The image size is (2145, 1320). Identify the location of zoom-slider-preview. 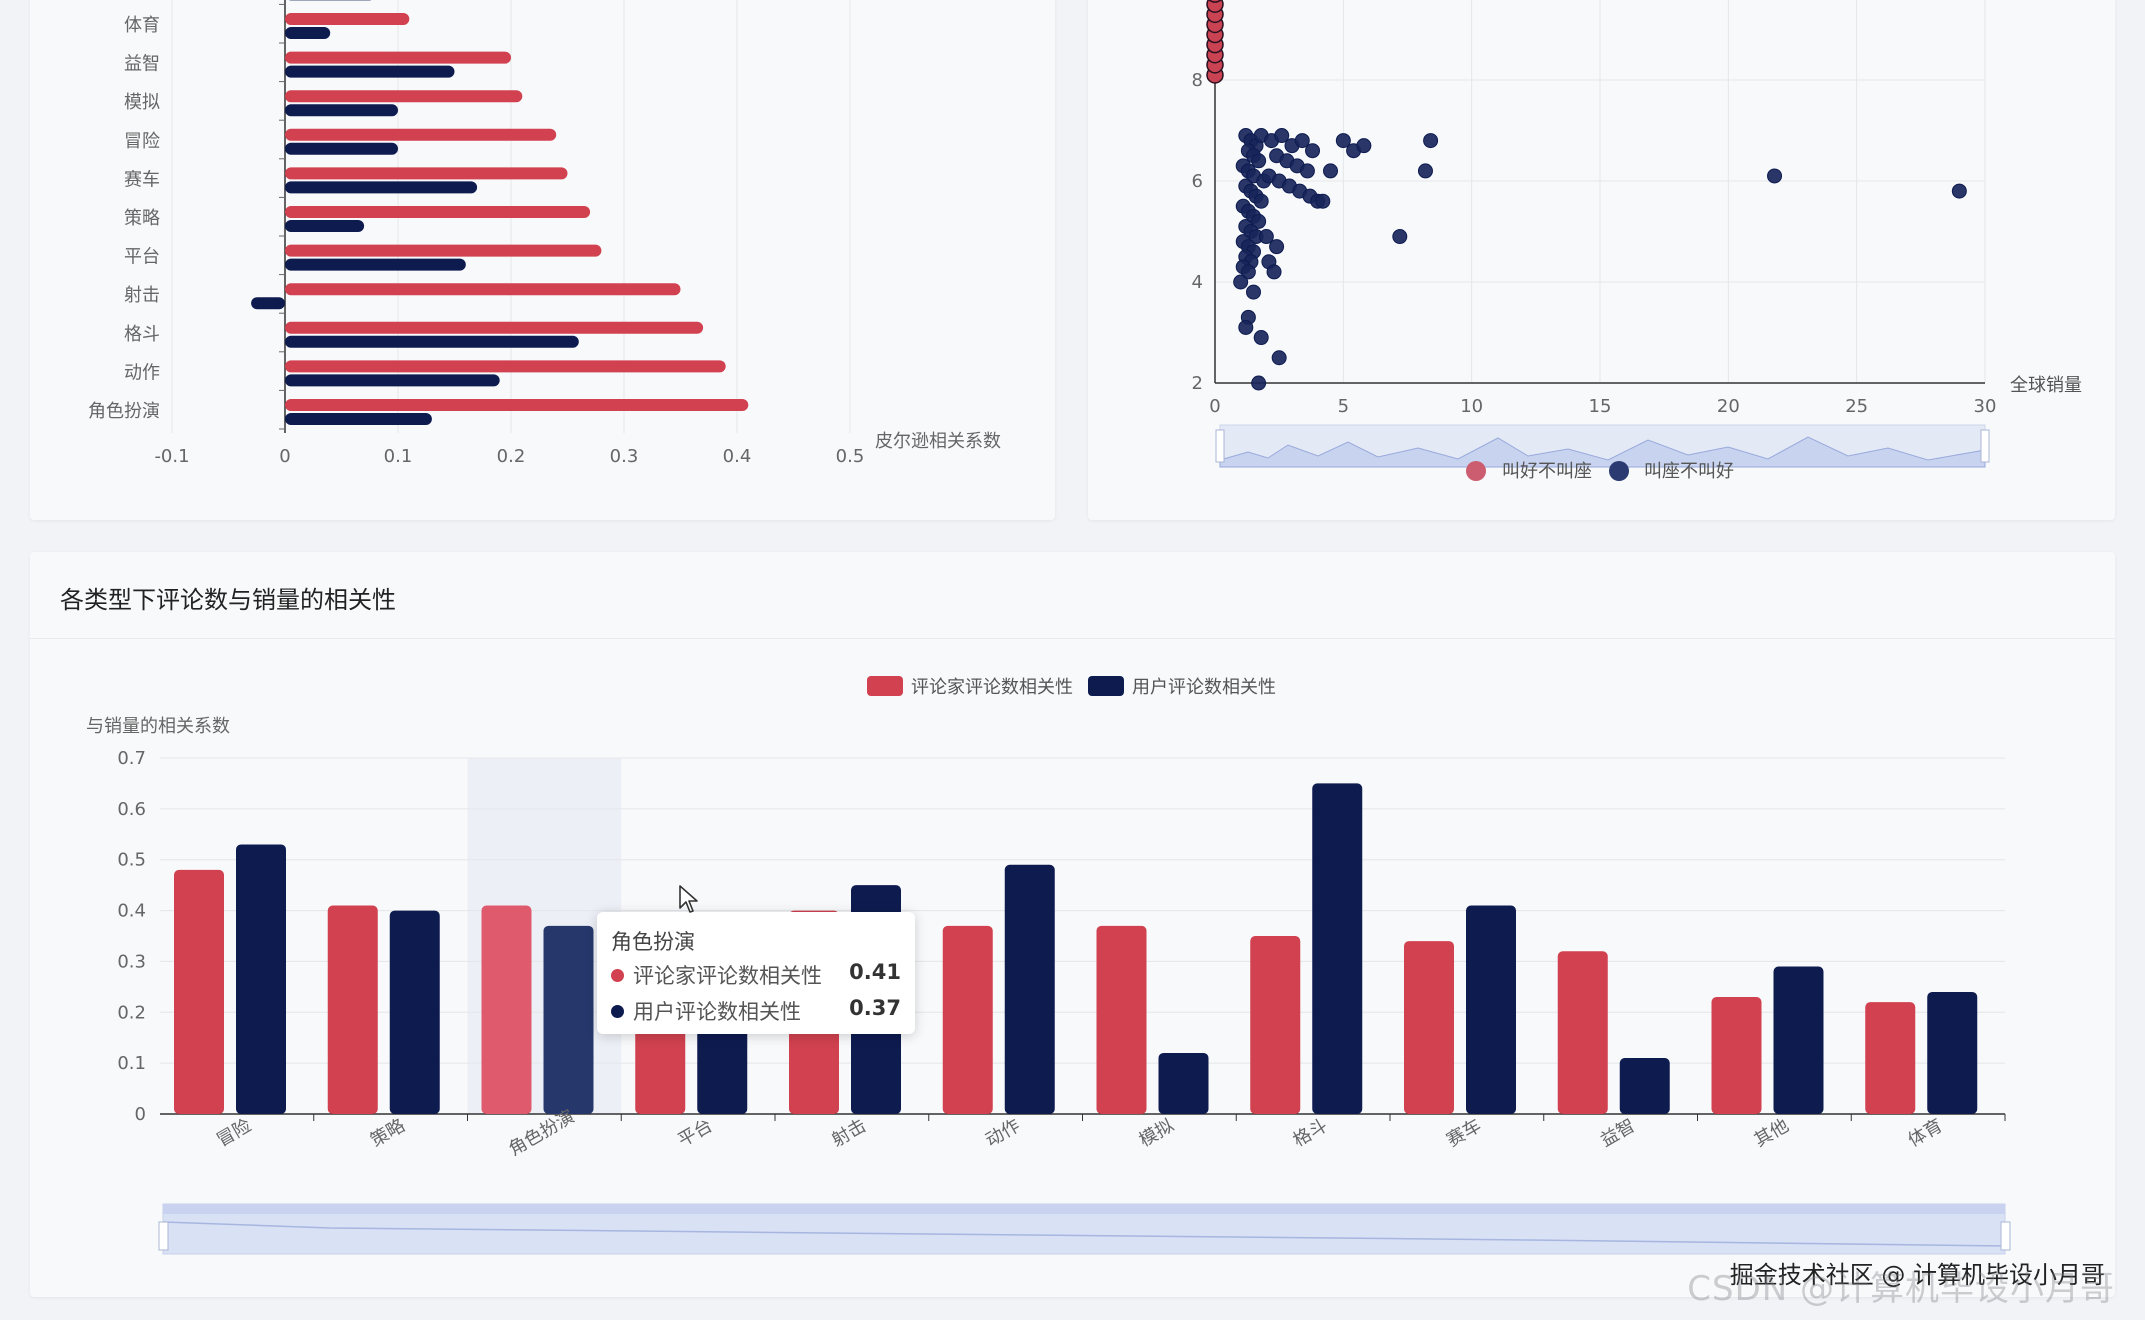
(1602, 452).